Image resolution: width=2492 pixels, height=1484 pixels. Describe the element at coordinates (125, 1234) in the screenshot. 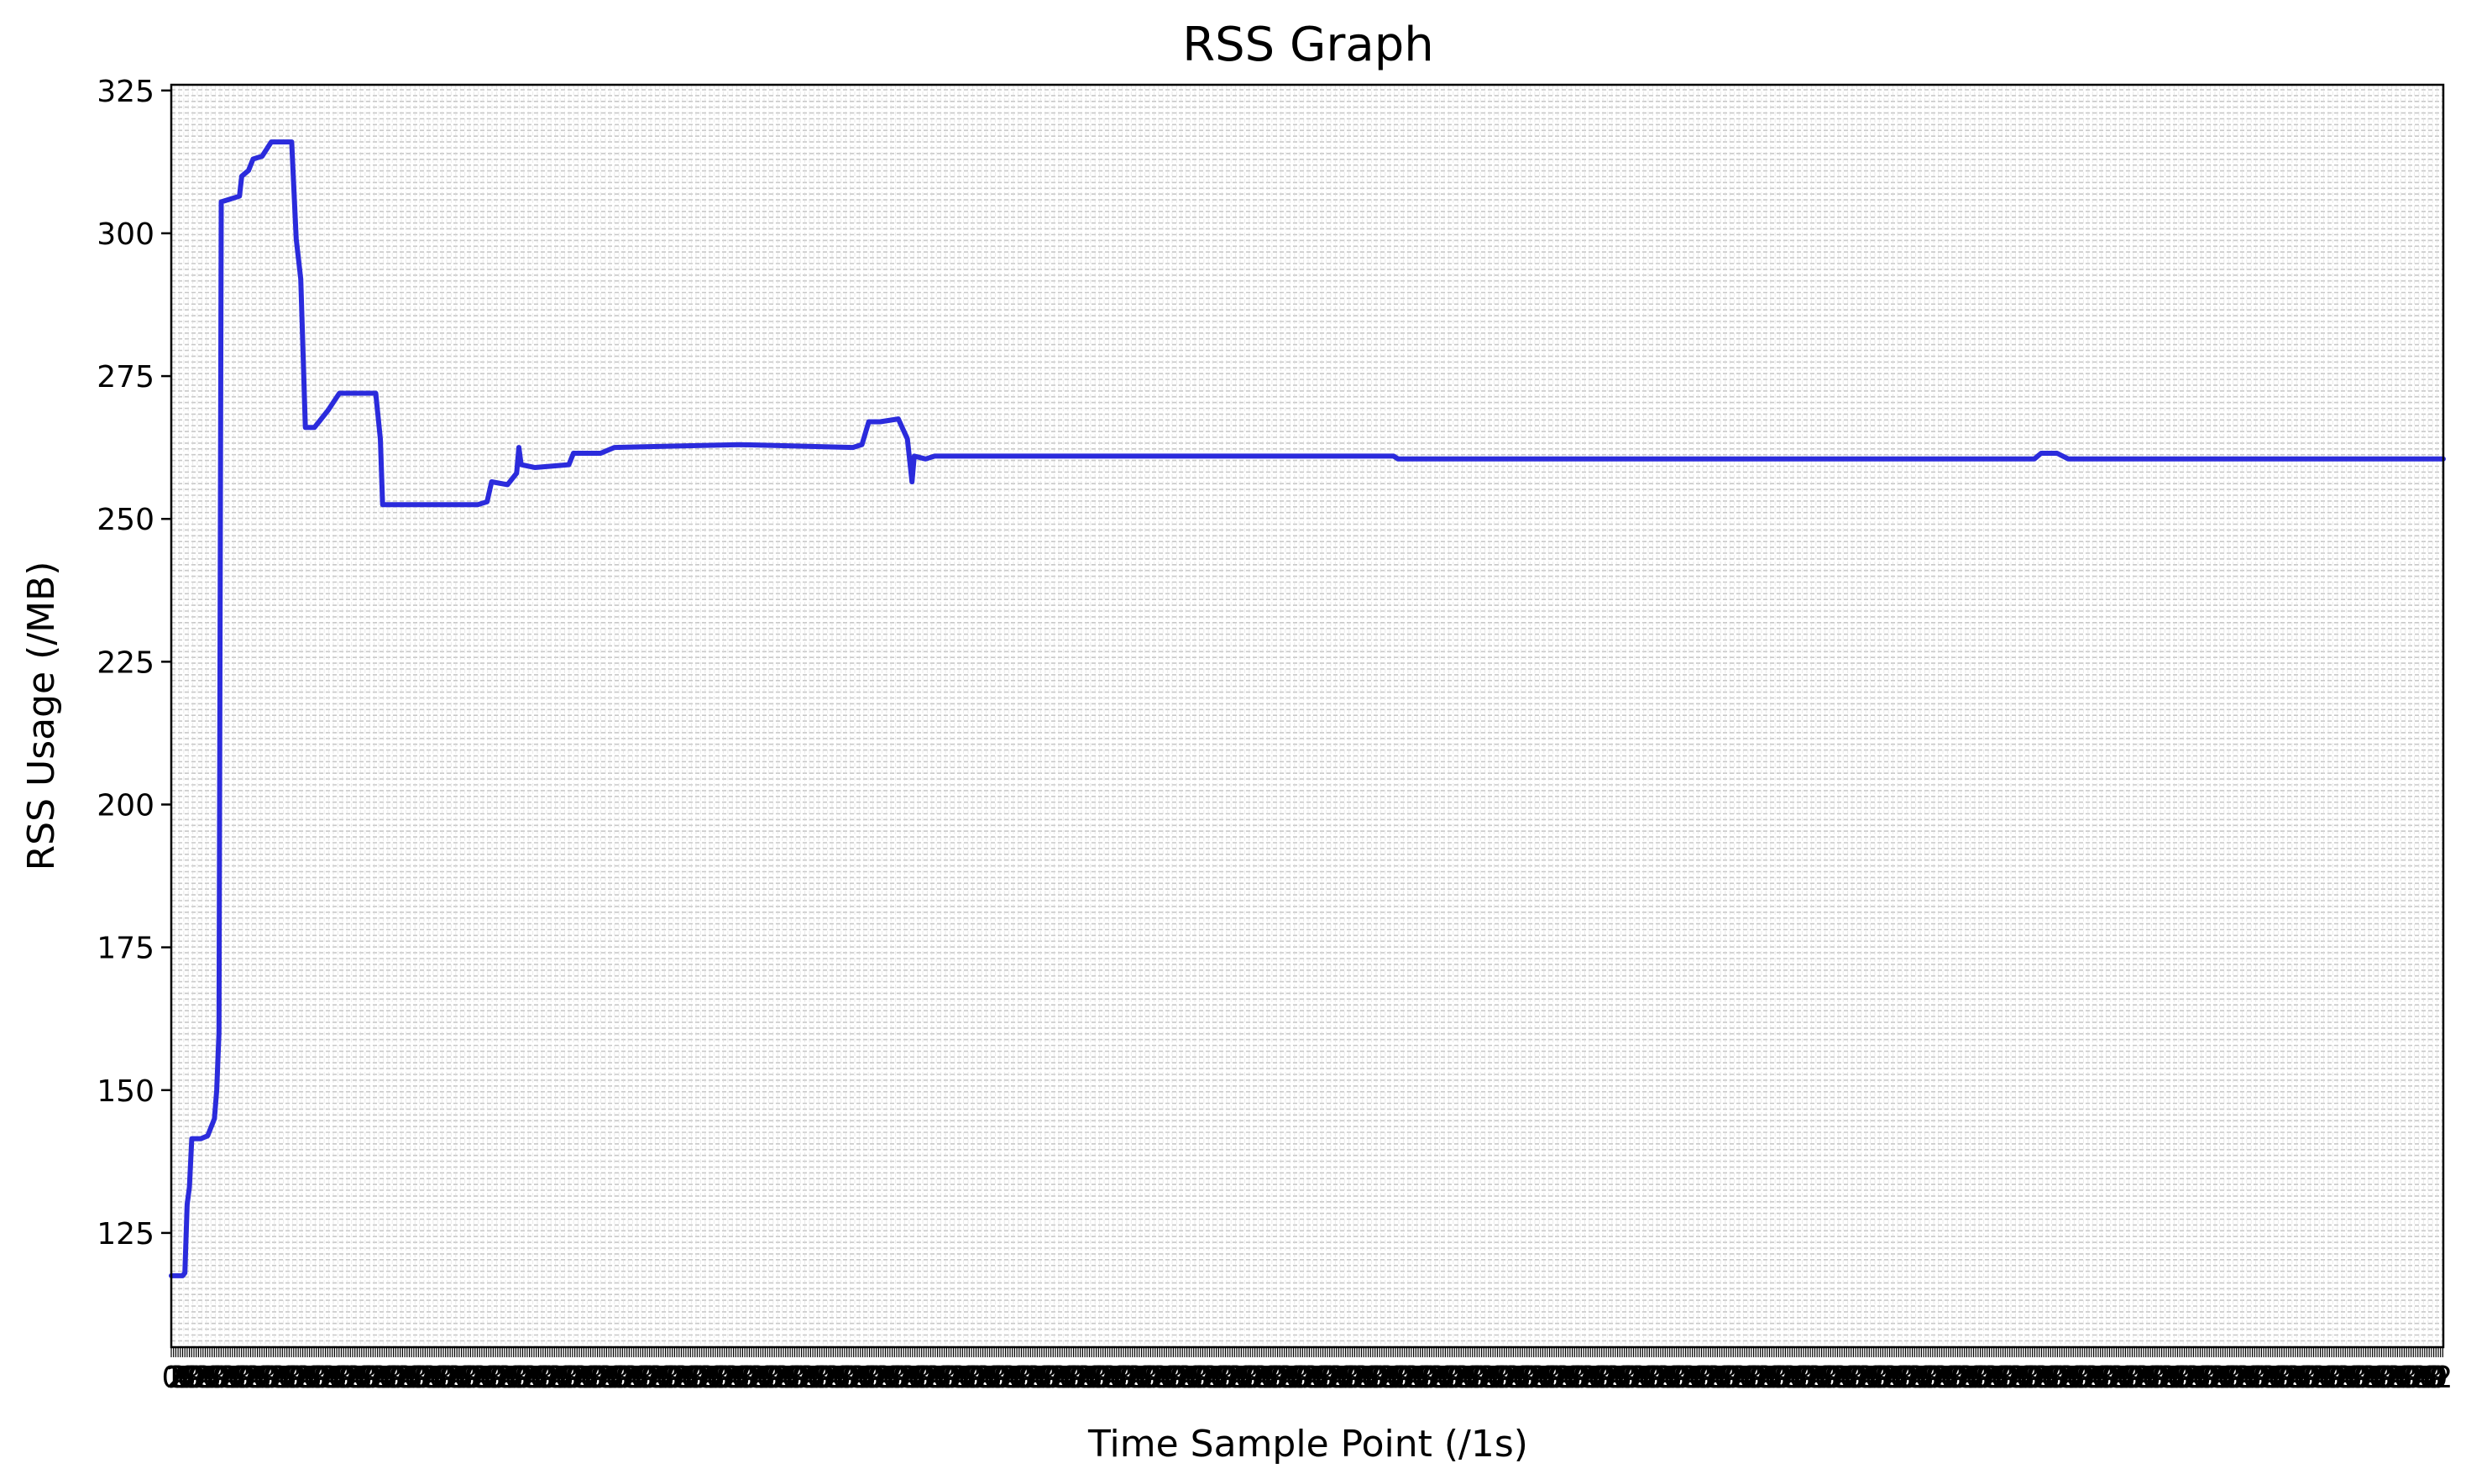

I see `y-tick-label: 125` at that location.